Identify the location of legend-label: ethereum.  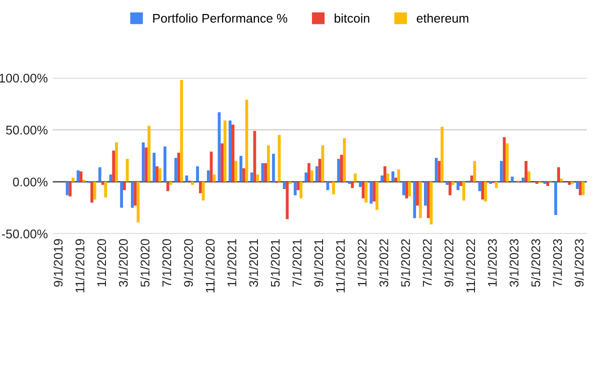
(442, 18).